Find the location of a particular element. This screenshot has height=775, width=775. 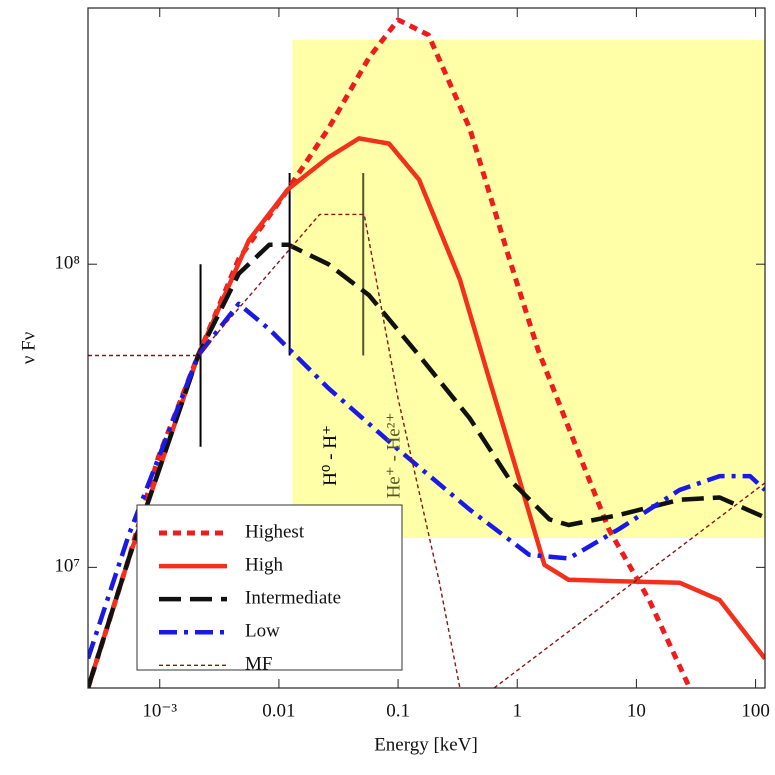

x-tick-label: 0.01 is located at coordinates (278, 710).